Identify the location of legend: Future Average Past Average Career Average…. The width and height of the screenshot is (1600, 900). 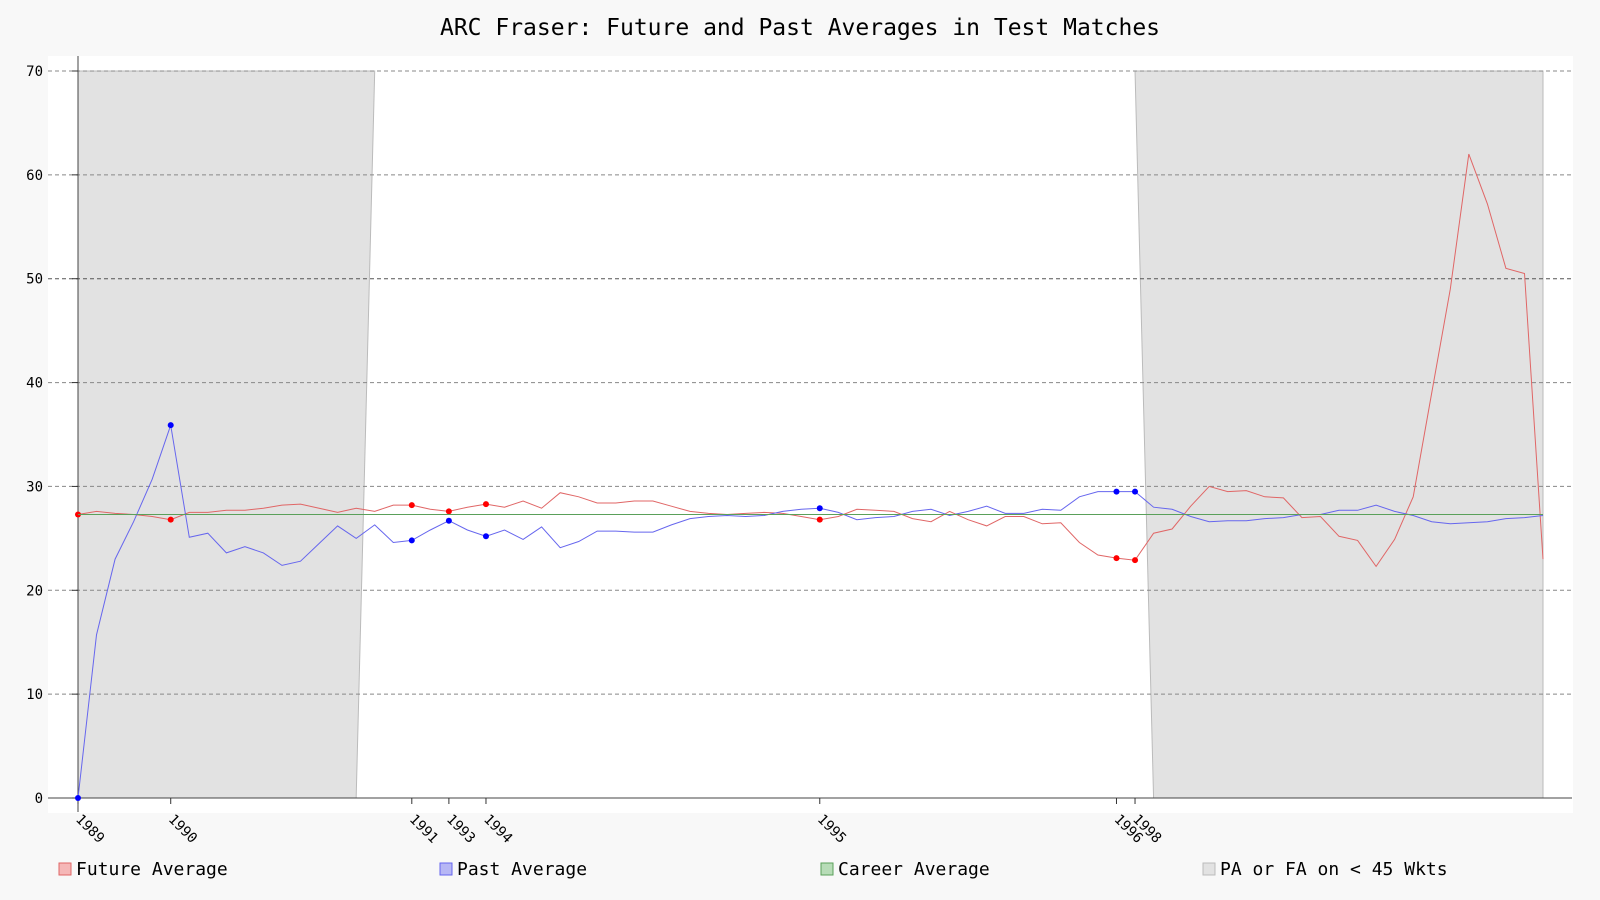
(753, 869).